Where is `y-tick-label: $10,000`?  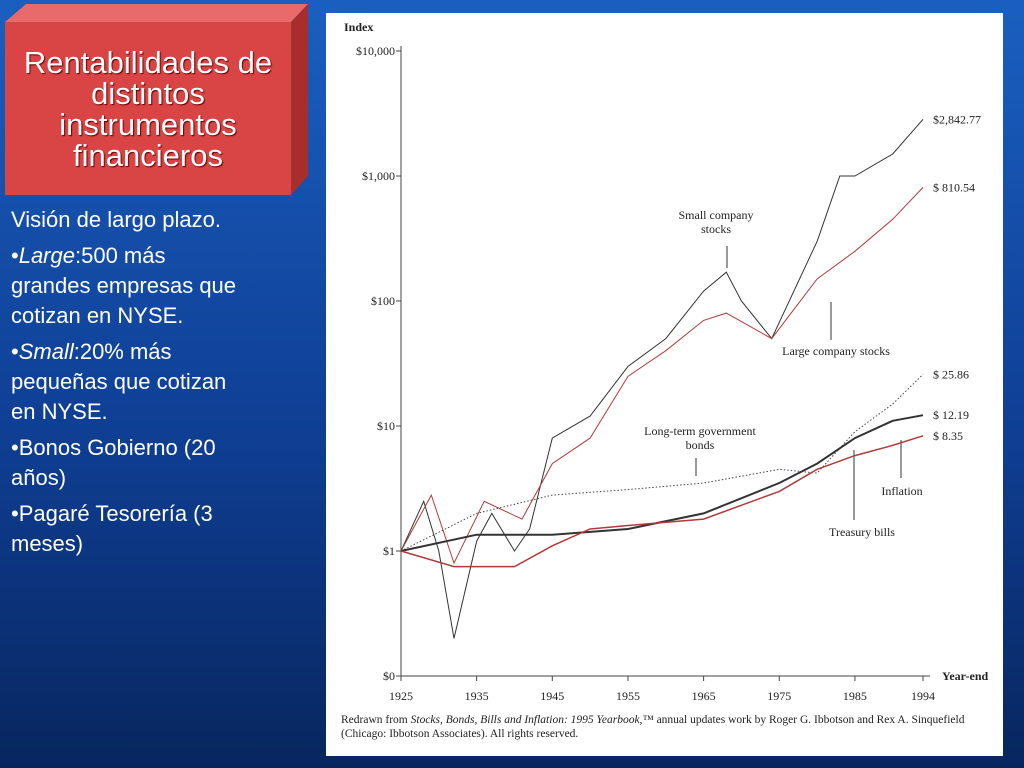 y-tick-label: $10,000 is located at coordinates (375, 51).